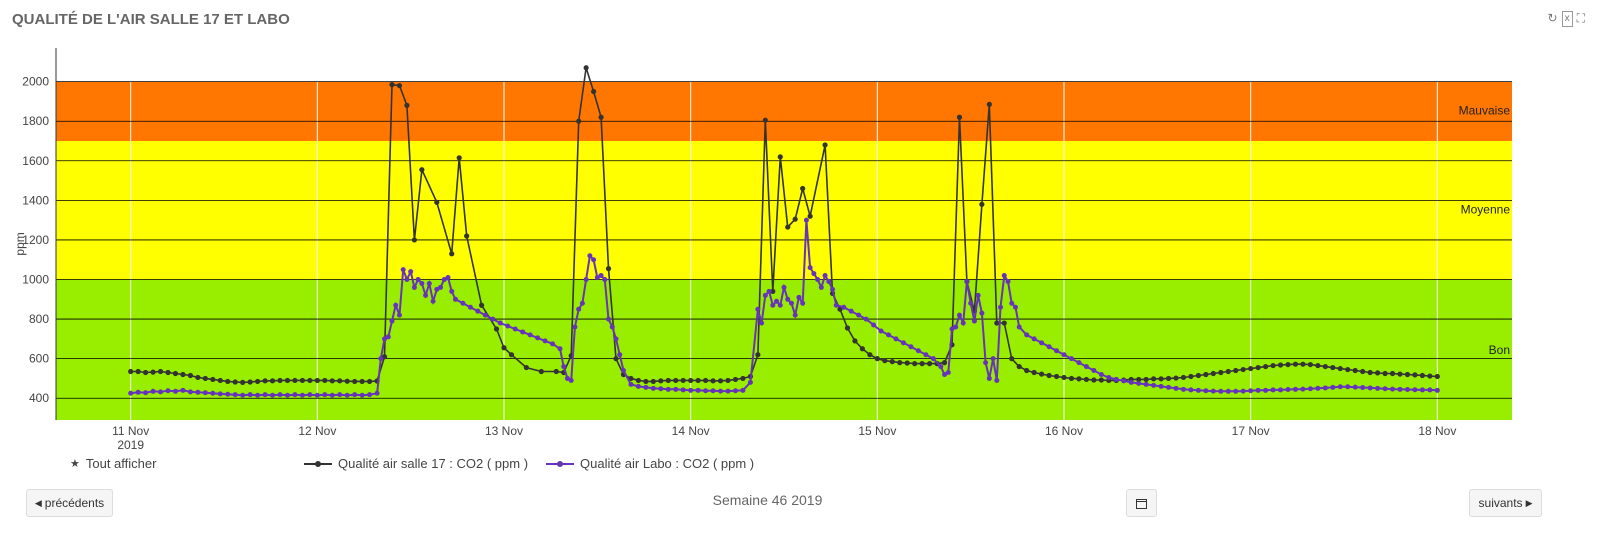 The width and height of the screenshot is (1605, 552). I want to click on y-tick-label: 1000, so click(35, 280).